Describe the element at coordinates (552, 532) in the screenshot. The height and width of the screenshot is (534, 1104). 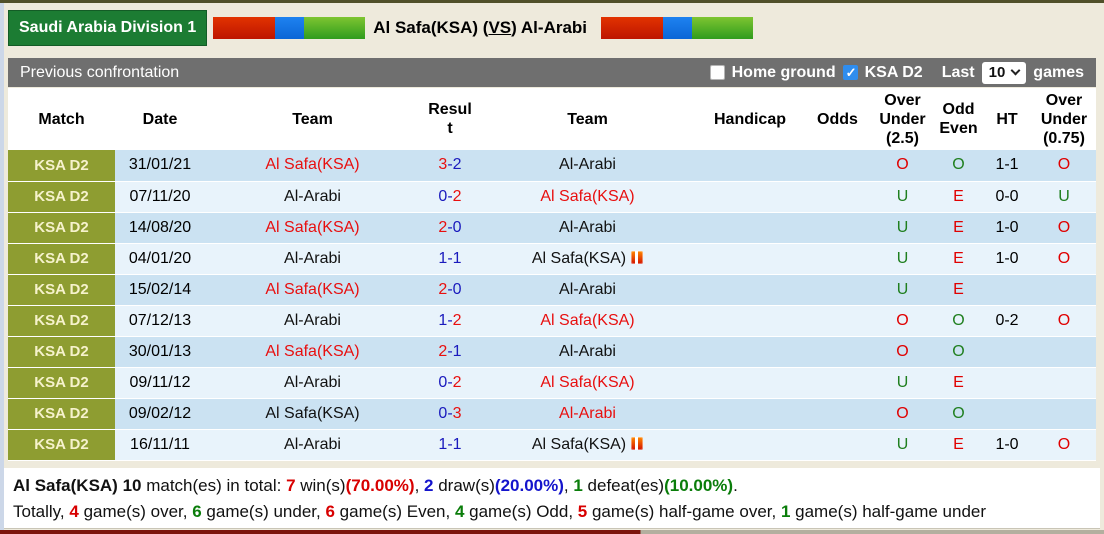
I see `bottom-border` at that location.